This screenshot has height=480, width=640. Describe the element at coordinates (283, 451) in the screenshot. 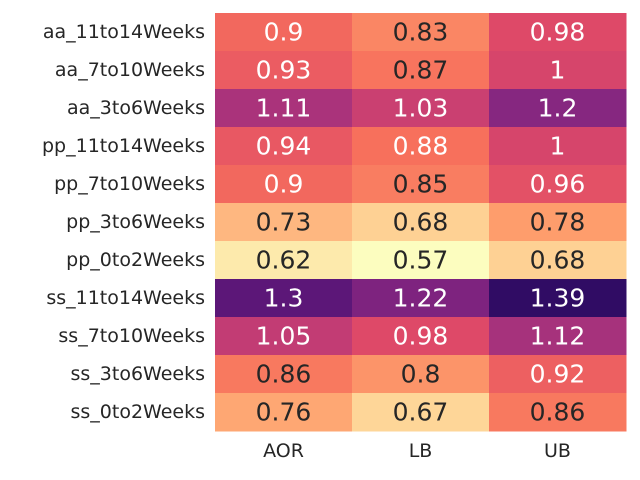

I see `column-label: AOR` at that location.